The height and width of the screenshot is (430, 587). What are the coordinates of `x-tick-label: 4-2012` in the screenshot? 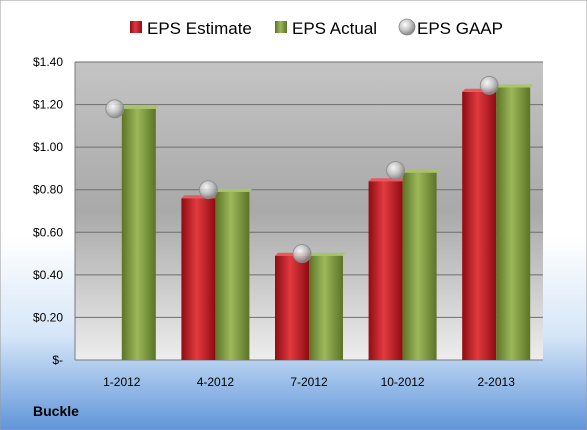 It's located at (216, 382).